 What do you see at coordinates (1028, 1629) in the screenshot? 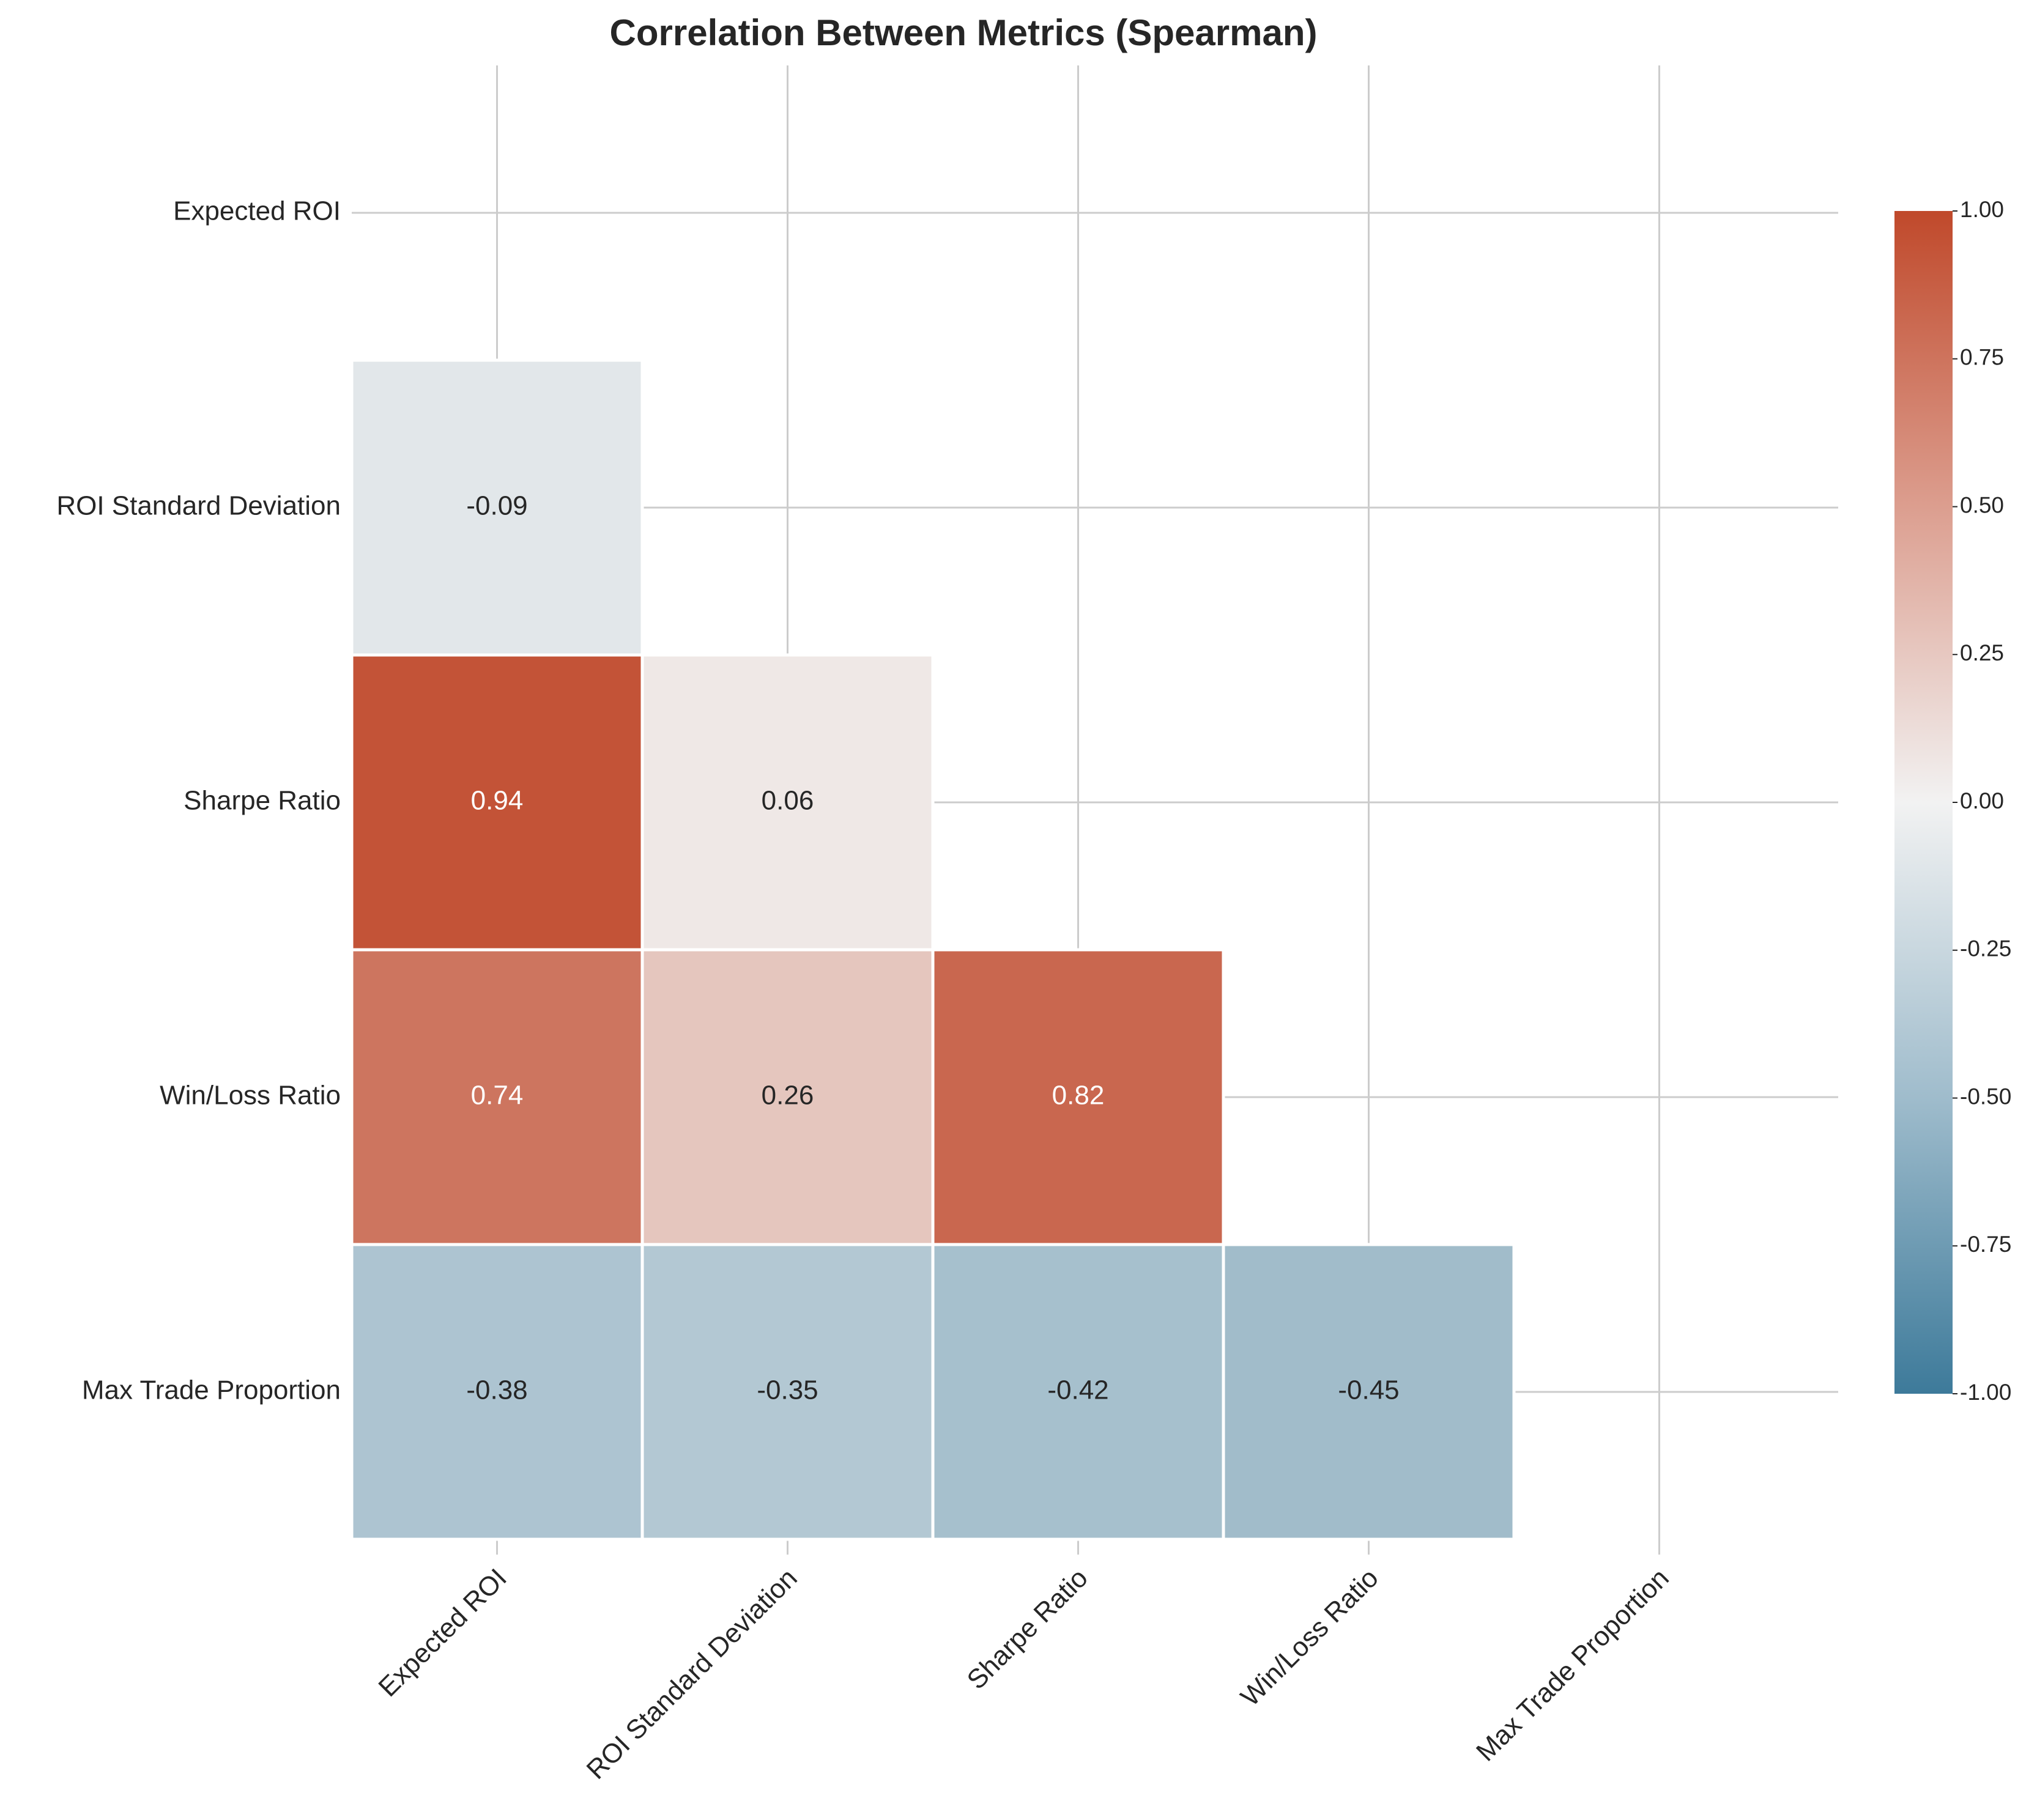
I see `x-tick-label: Sharpe Ratio` at bounding box center [1028, 1629].